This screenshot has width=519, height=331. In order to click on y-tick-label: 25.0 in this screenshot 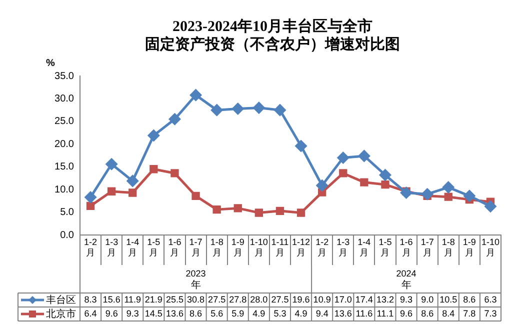, I will do `click(64, 122)`.